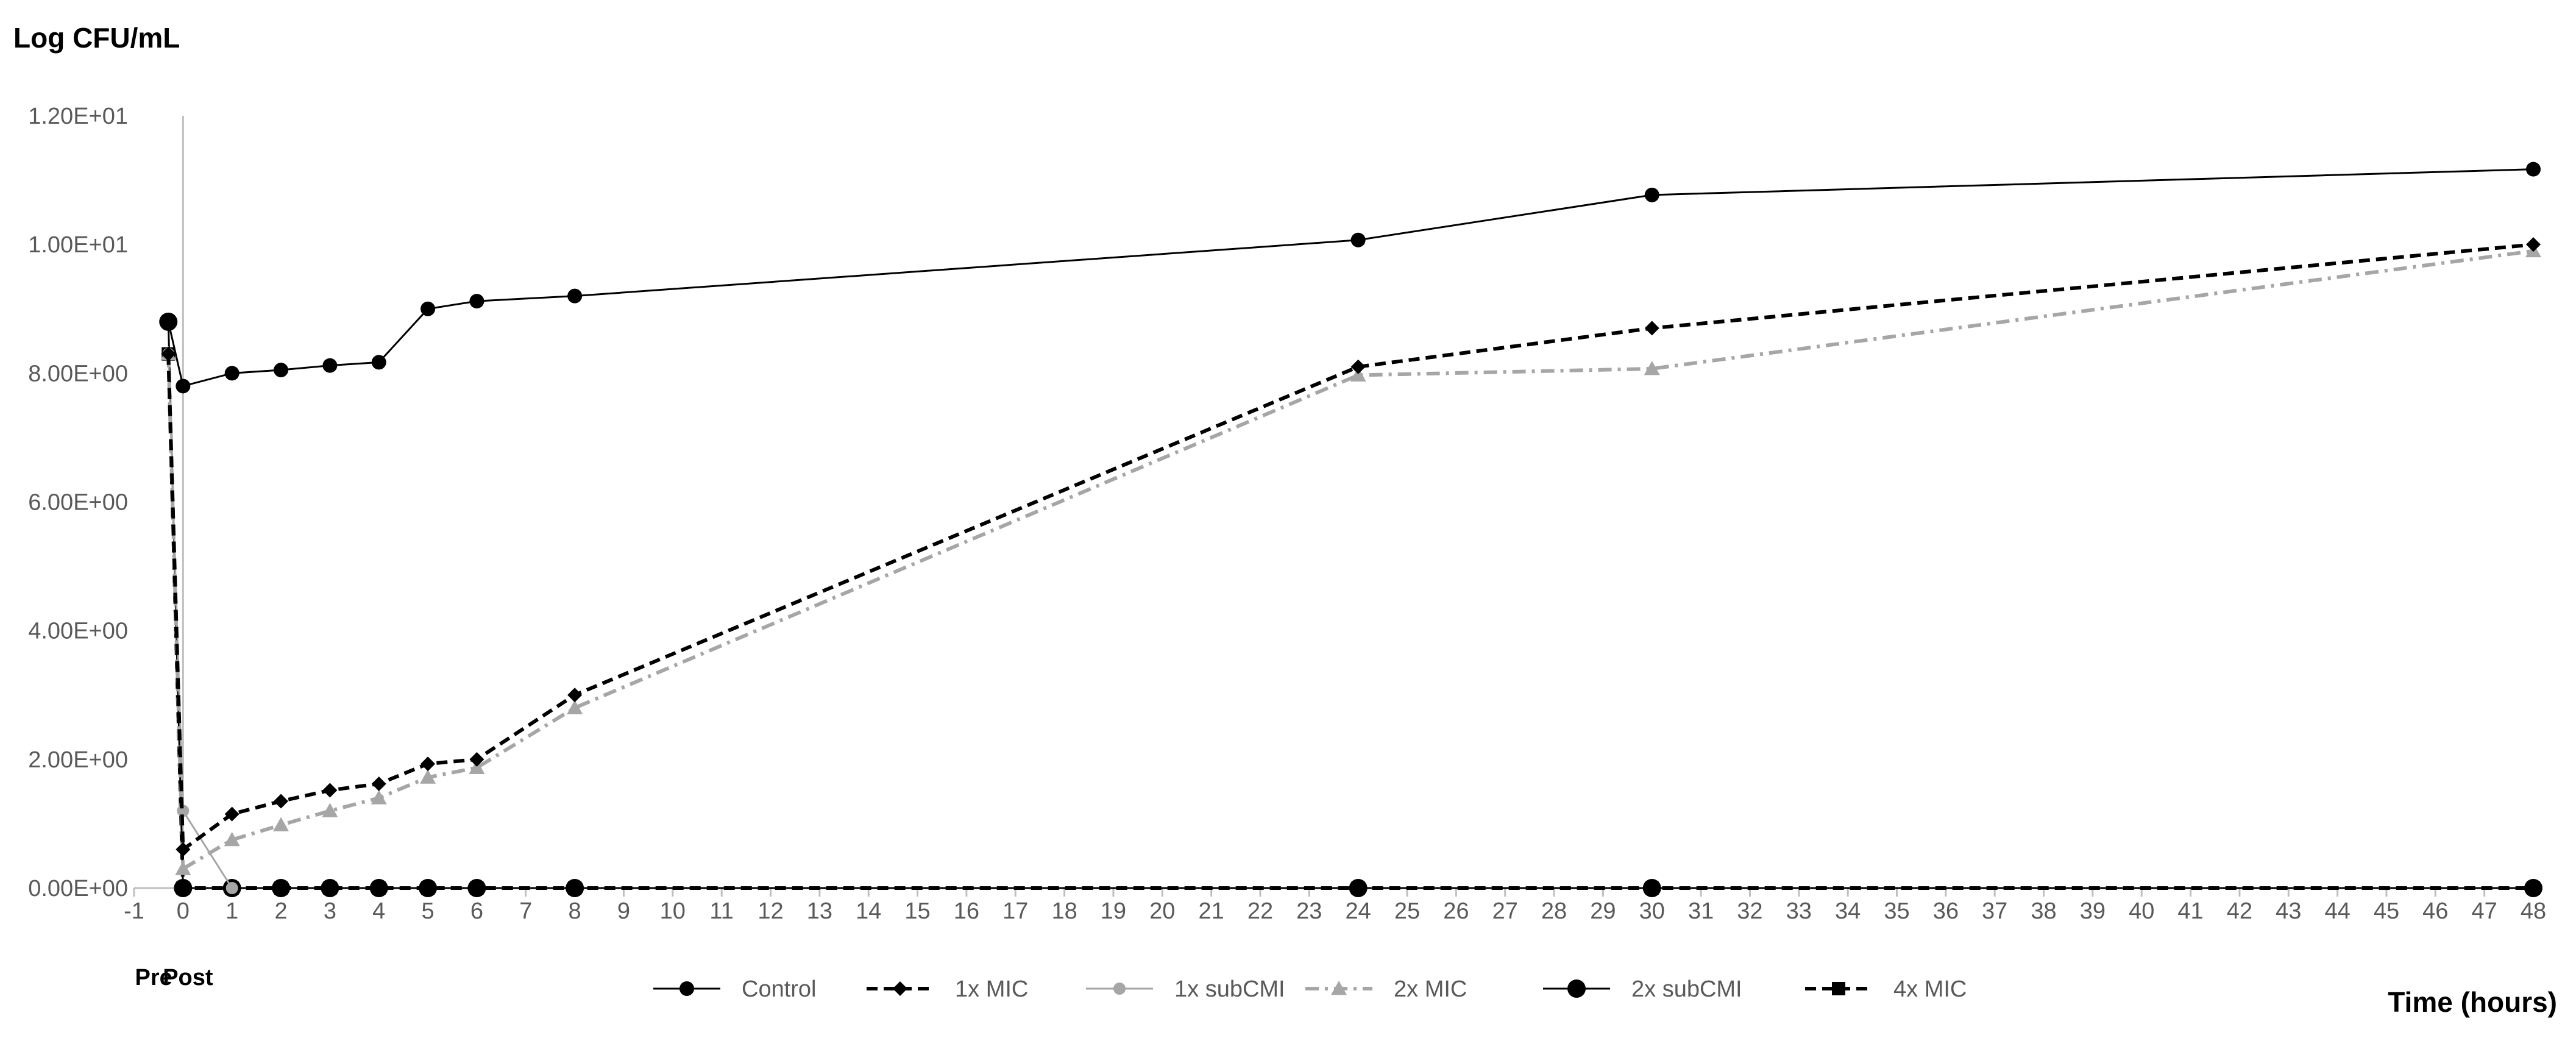 Image resolution: width=2576 pixels, height=1038 pixels. I want to click on x-tick-label: 36, so click(1946, 911).